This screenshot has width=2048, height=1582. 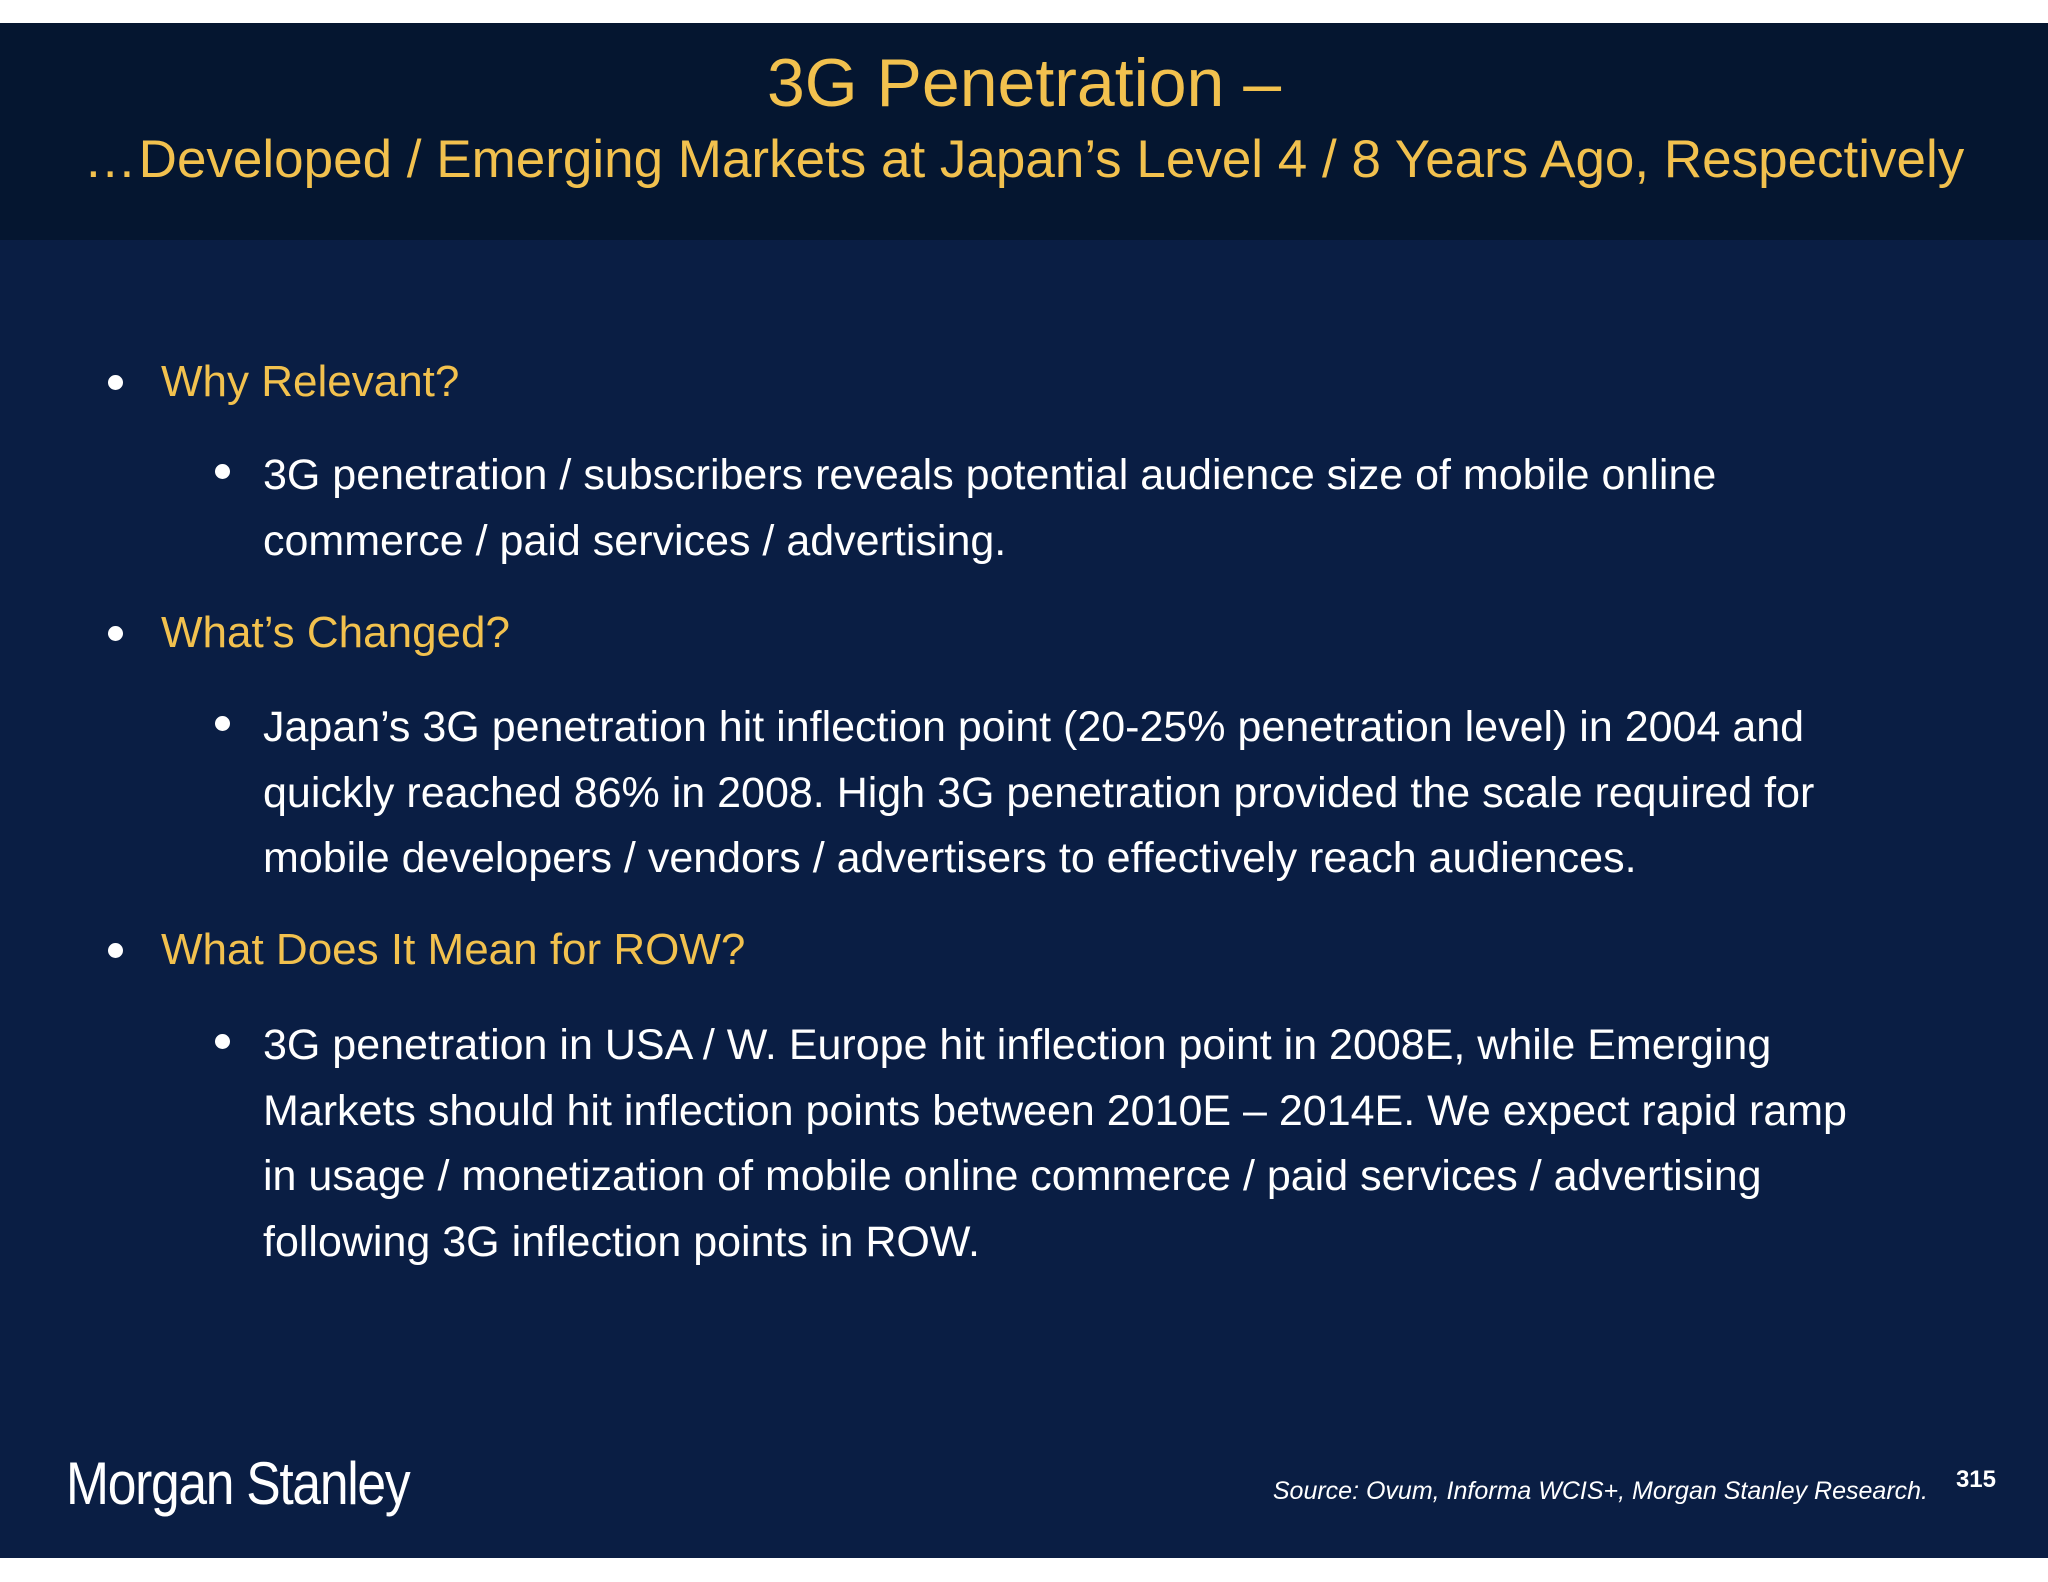 What do you see at coordinates (310, 381) in the screenshot?
I see `section-heading: Why Relevant?` at bounding box center [310, 381].